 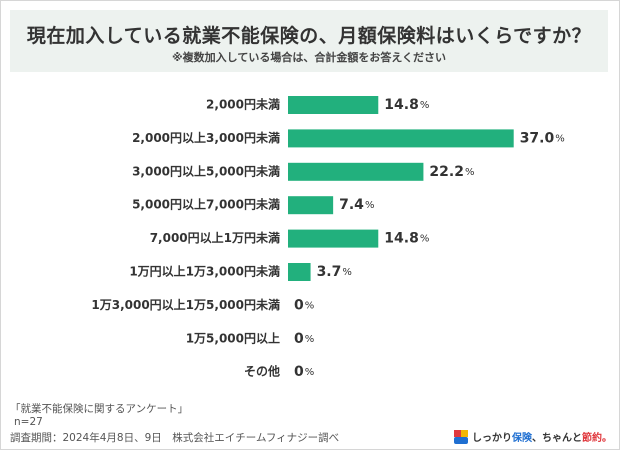 What do you see at coordinates (329, 272) in the screenshot?
I see `data-label-value: 3.7` at bounding box center [329, 272].